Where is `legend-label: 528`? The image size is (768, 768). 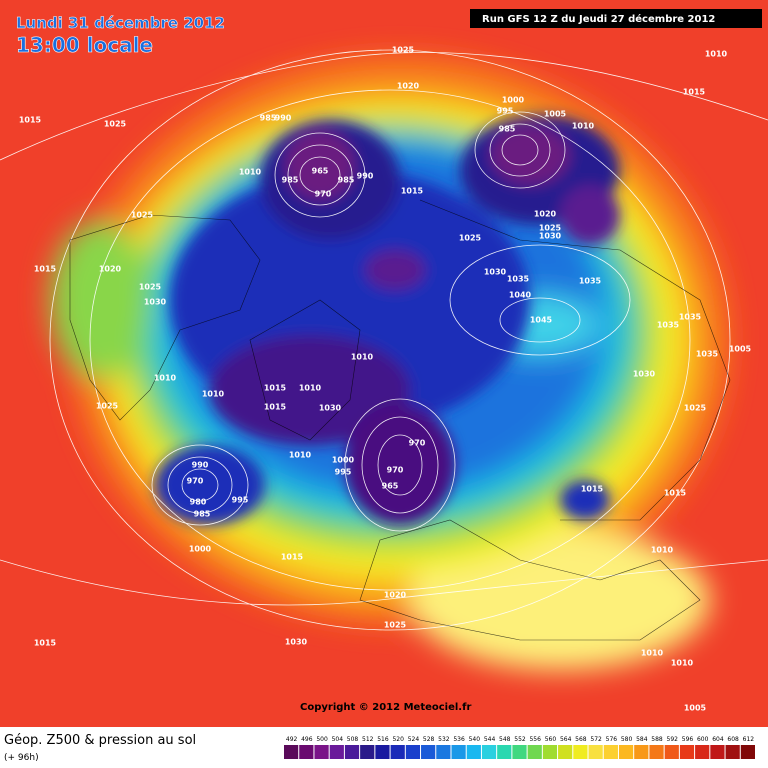 legend-label: 528 is located at coordinates (429, 739).